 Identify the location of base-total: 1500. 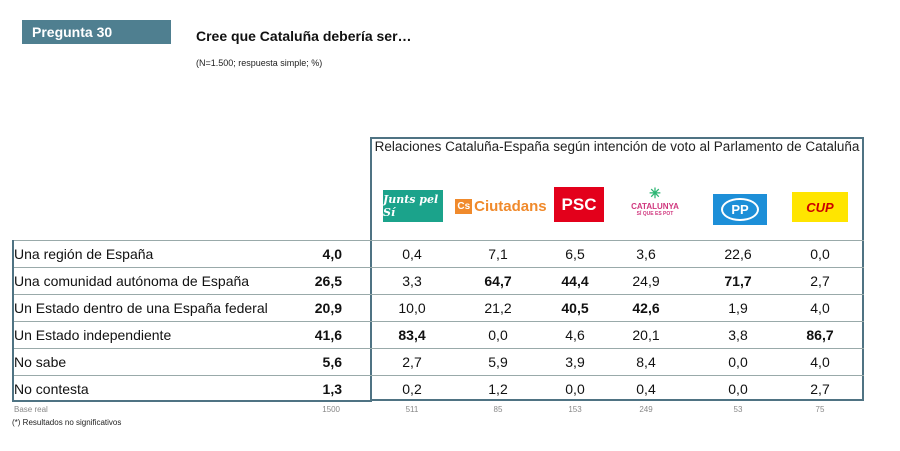
(331, 409).